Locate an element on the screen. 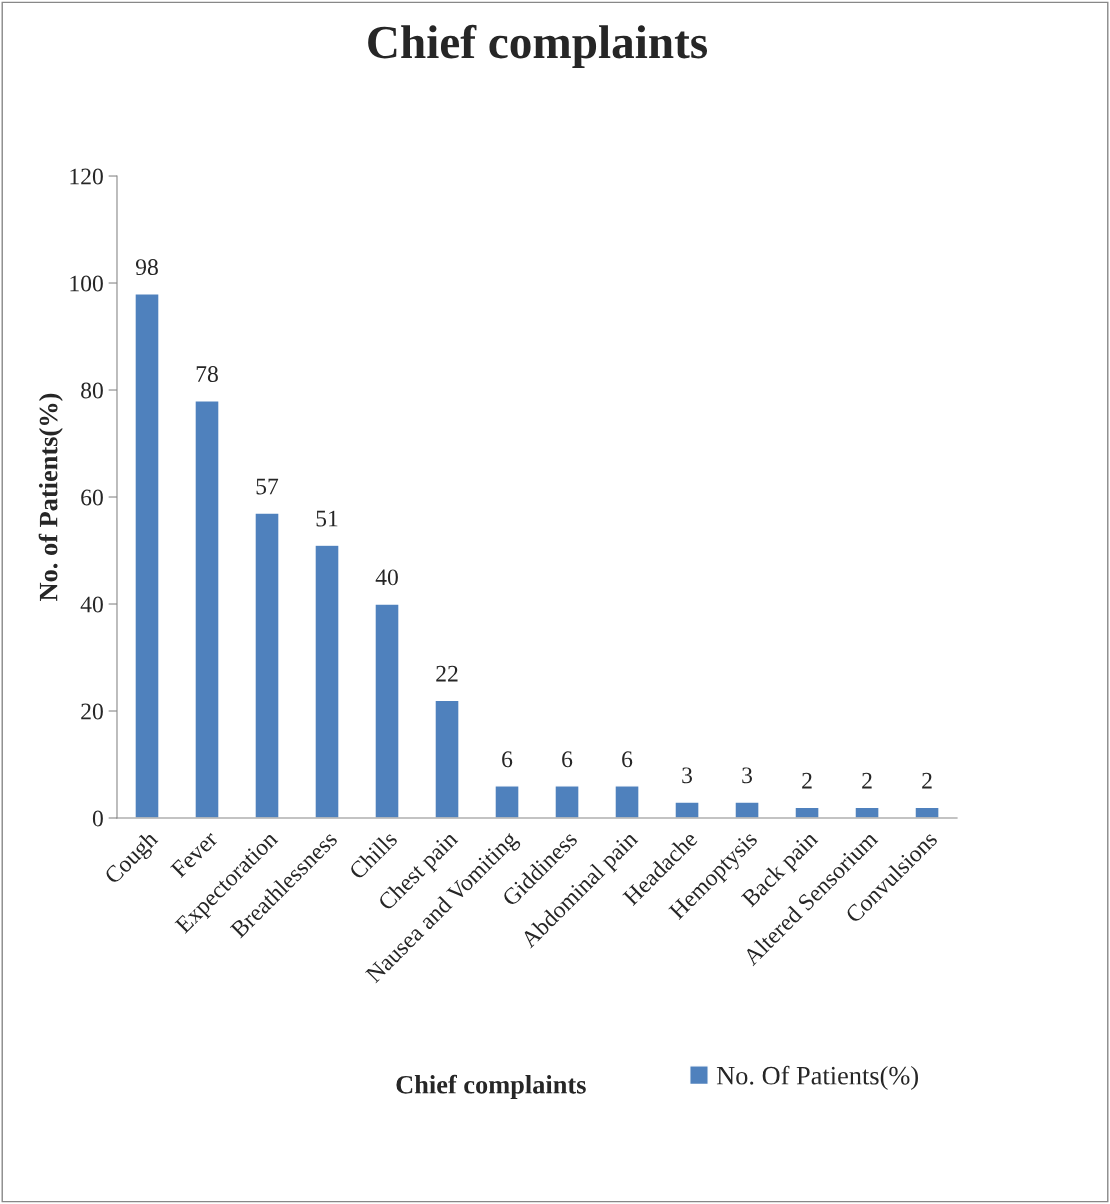 The height and width of the screenshot is (1204, 1110). y-tick-label: 120 is located at coordinates (86, 176).